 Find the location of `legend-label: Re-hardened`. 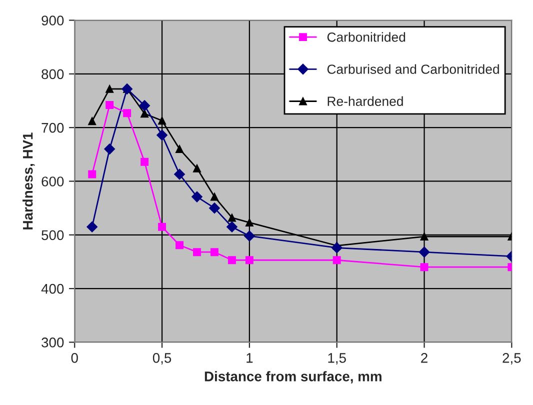

legend-label: Re-hardened is located at coordinates (365, 101).